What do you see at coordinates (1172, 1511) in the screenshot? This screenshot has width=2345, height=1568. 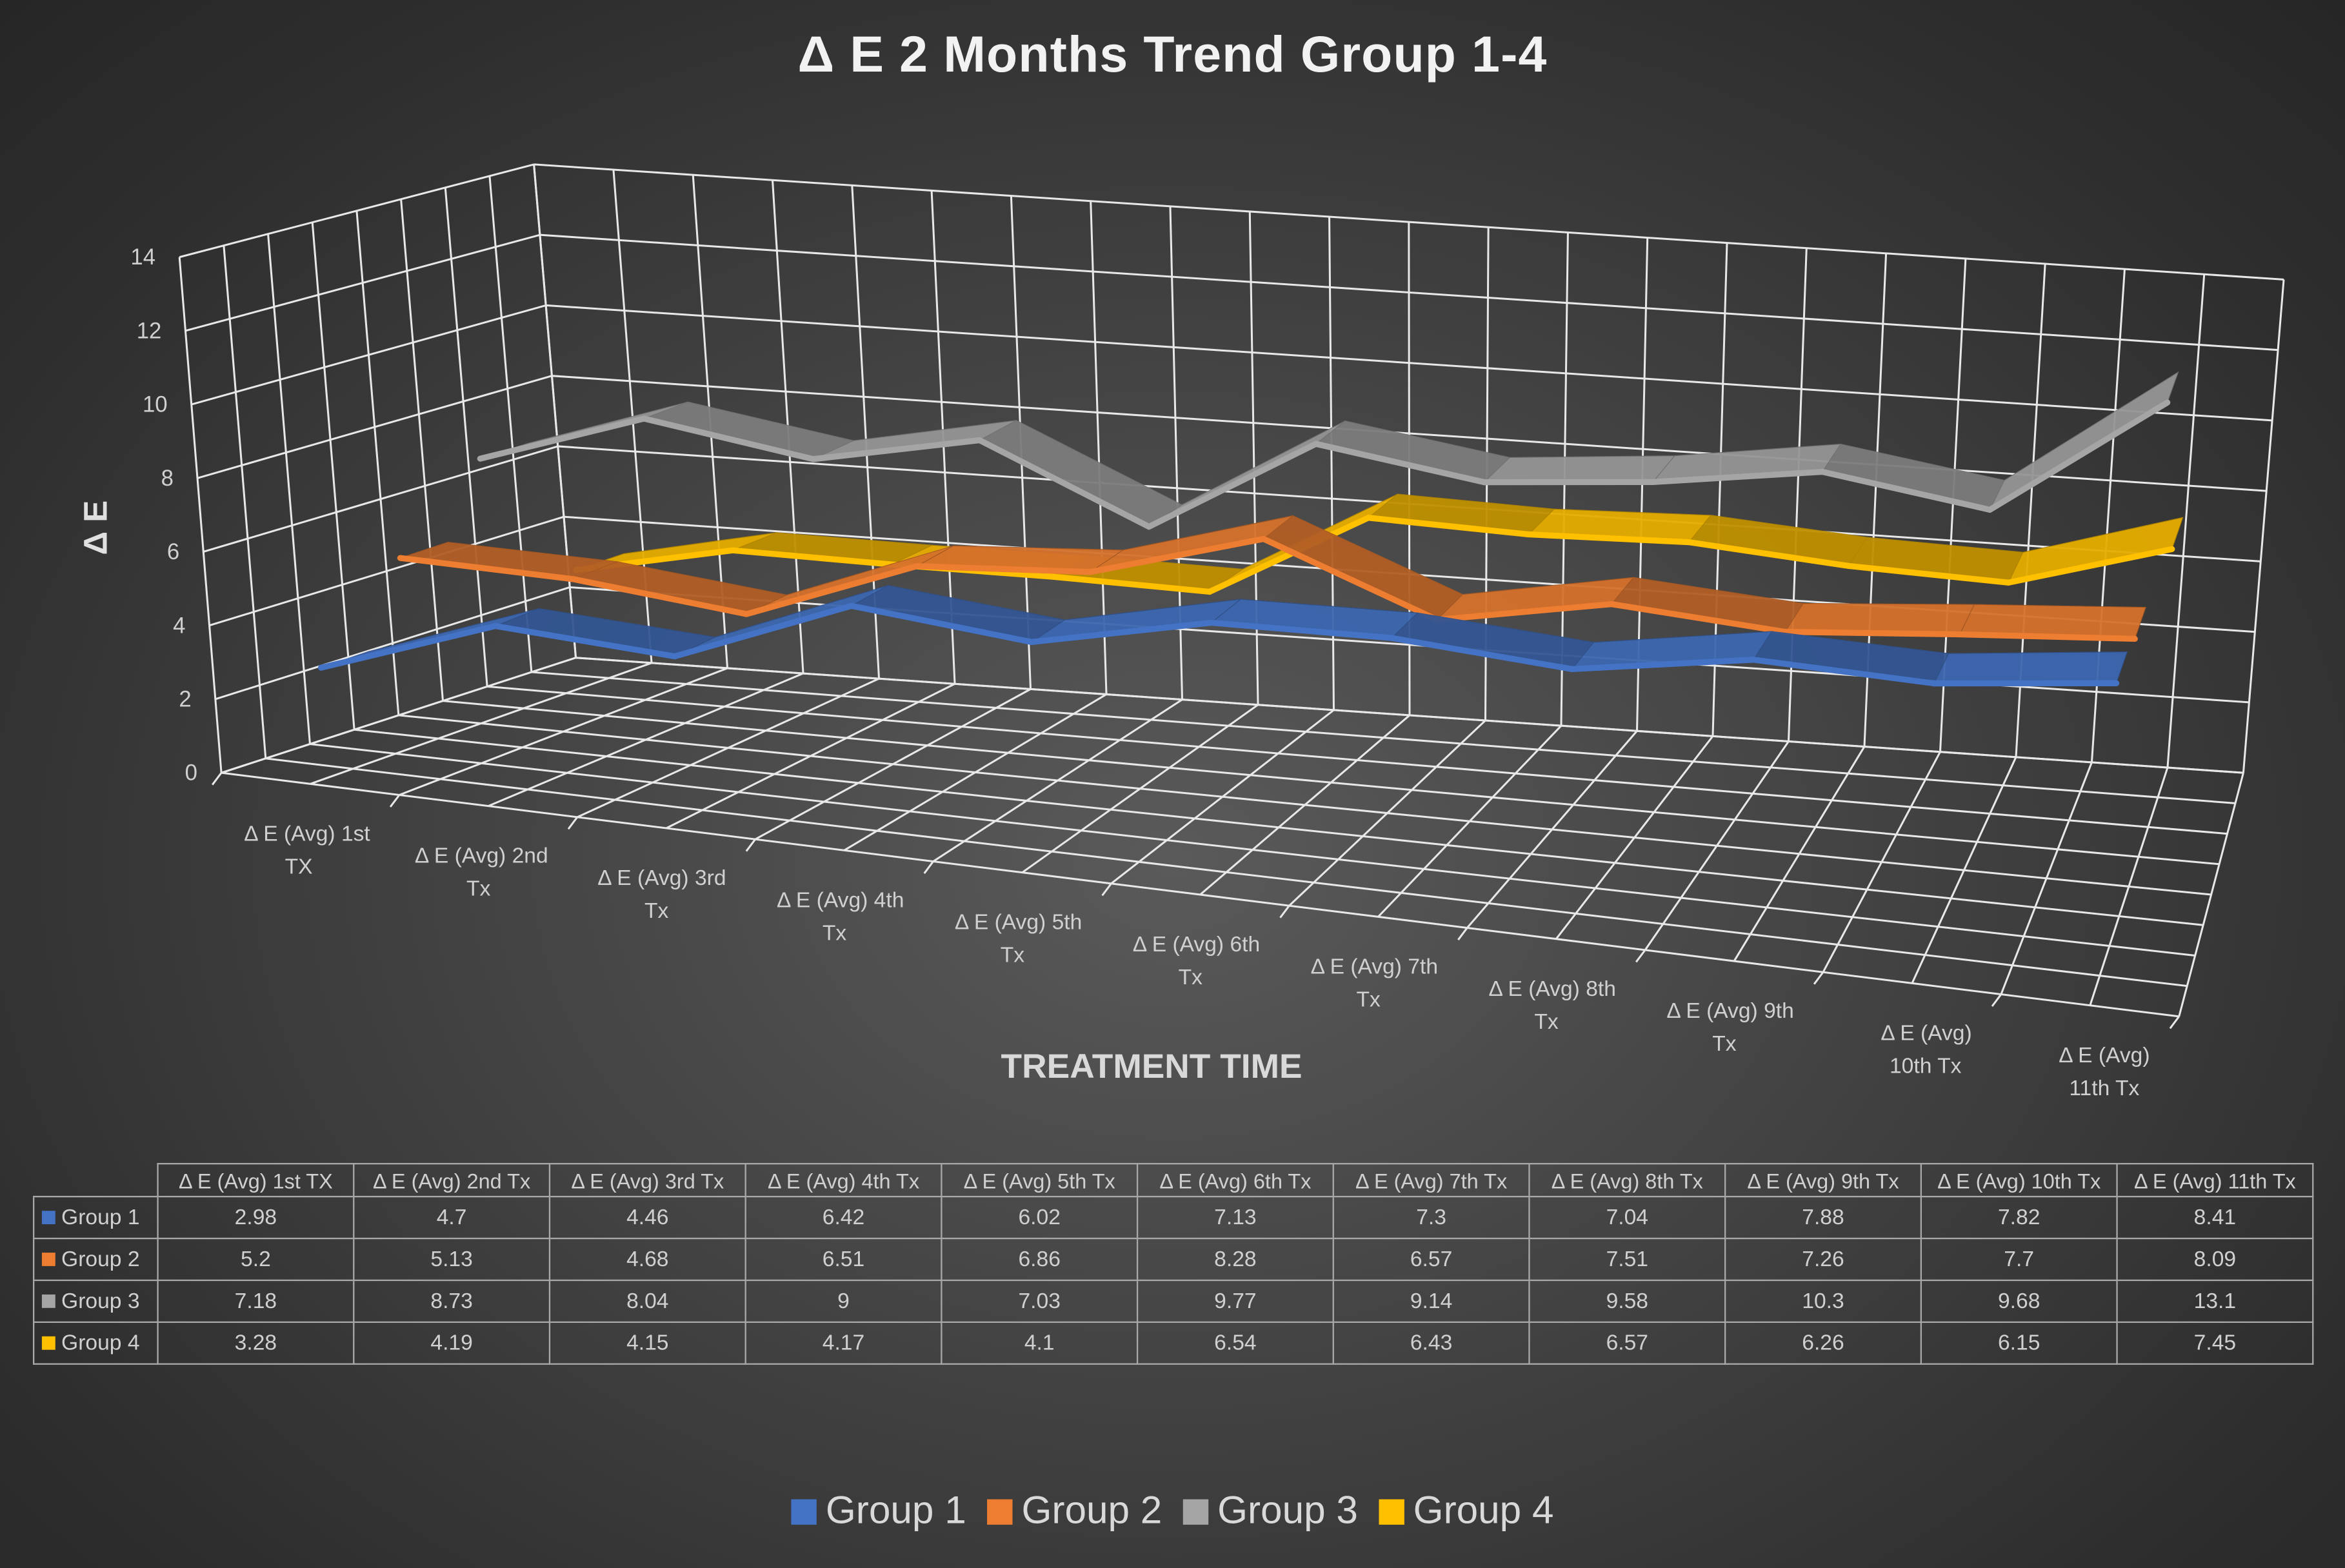 I see `legend: Group 1 Group 2 Group 3 Group 4` at bounding box center [1172, 1511].